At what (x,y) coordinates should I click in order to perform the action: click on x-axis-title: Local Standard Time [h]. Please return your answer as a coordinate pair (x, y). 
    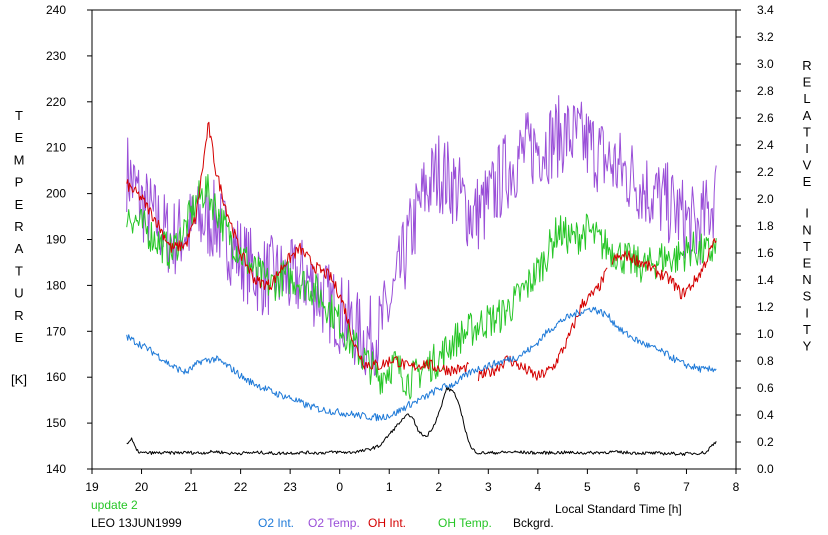
    Looking at the image, I should click on (618, 509).